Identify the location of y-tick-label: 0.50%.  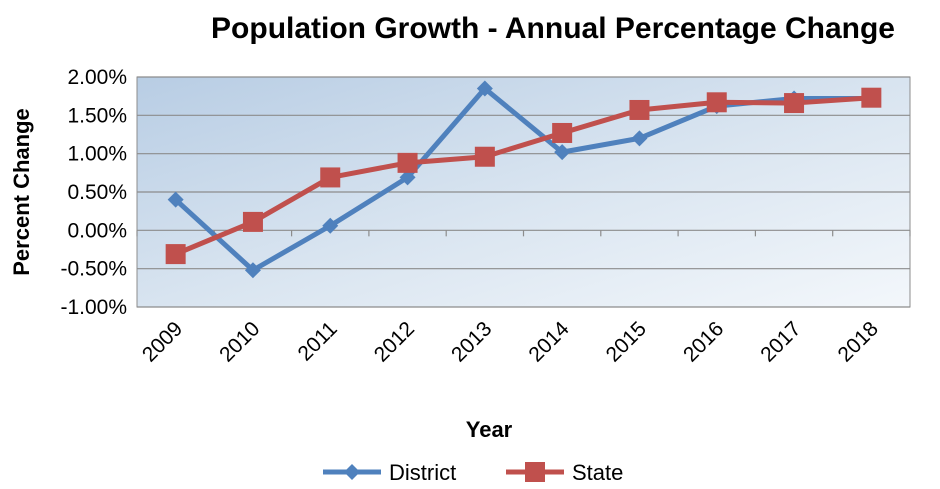
(97, 192).